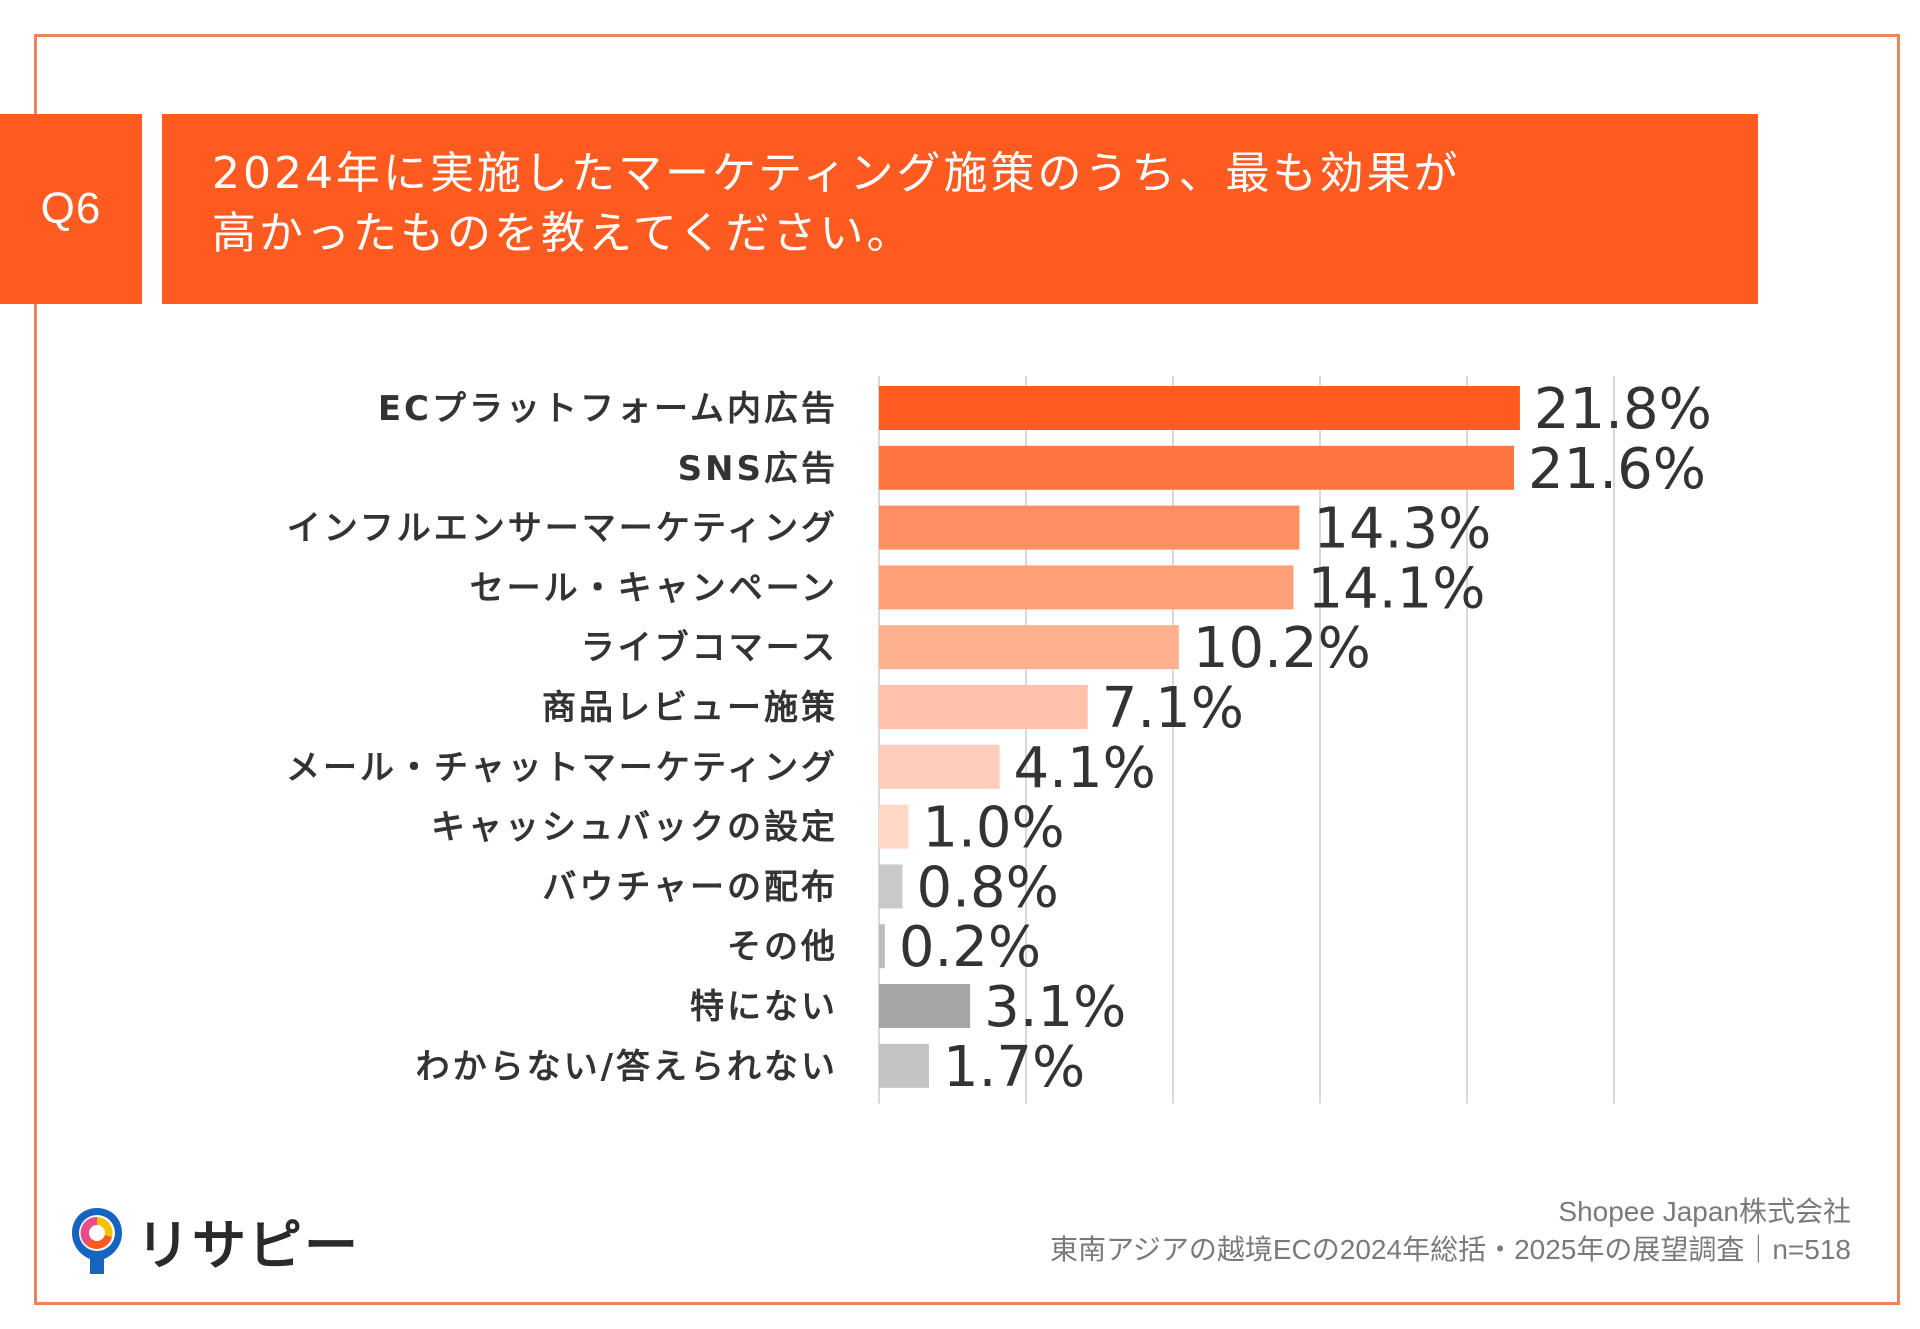 The height and width of the screenshot is (1329, 1920). Describe the element at coordinates (1282, 648) in the screenshot. I see `value-label: 10.2%` at that location.